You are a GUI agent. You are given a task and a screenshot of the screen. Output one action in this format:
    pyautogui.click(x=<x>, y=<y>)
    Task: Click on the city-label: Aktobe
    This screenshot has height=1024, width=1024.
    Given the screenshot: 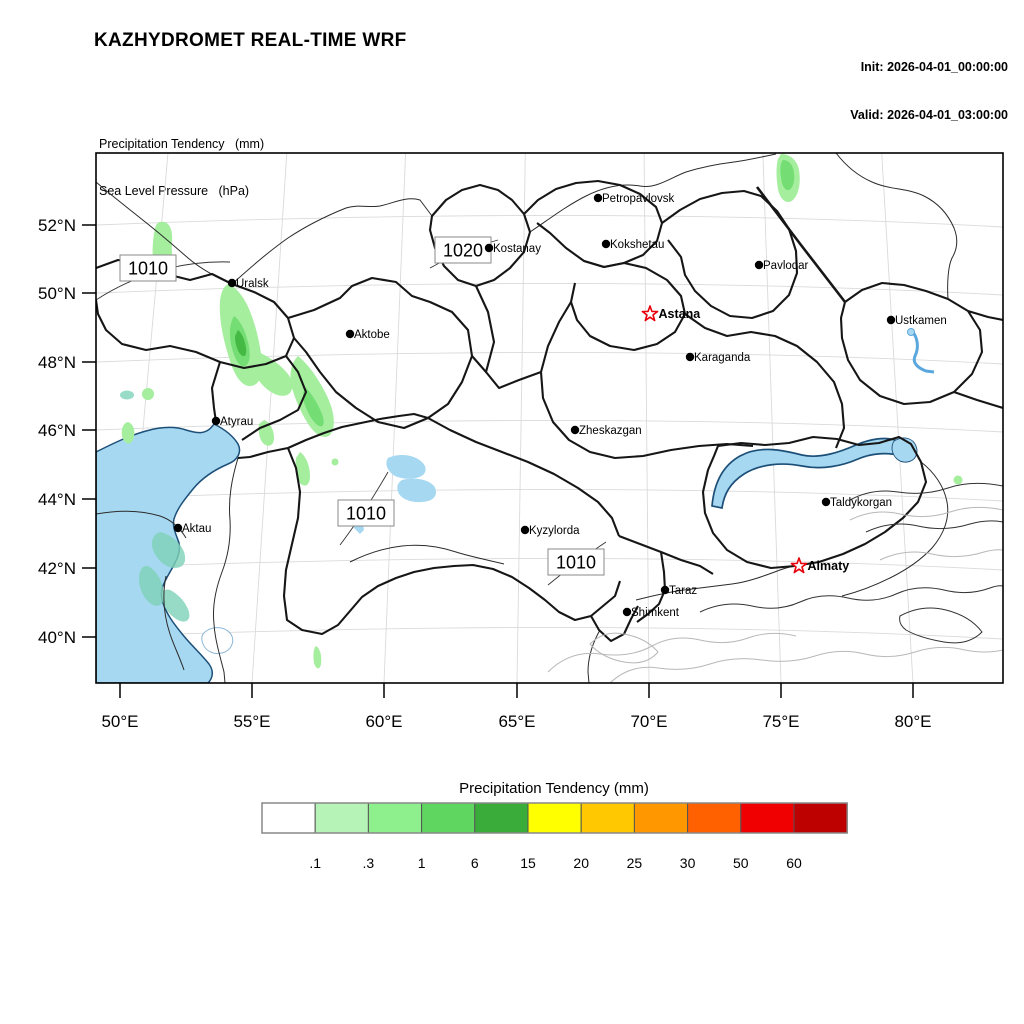 What is the action you would take?
    pyautogui.click(x=372, y=335)
    